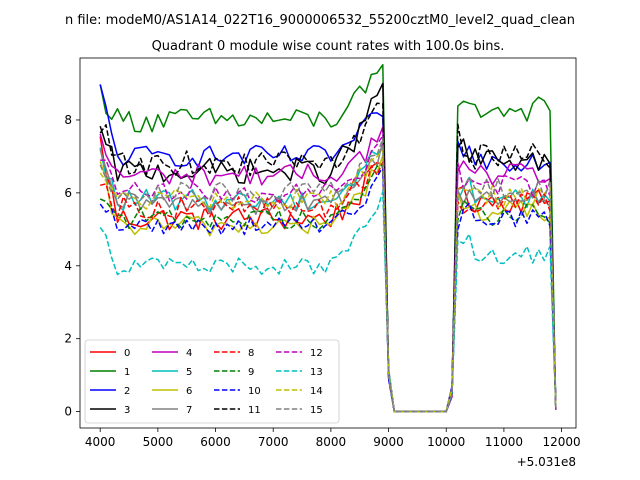 The height and width of the screenshot is (480, 640). Describe the element at coordinates (212, 381) in the screenshot. I see `legend-box` at that location.